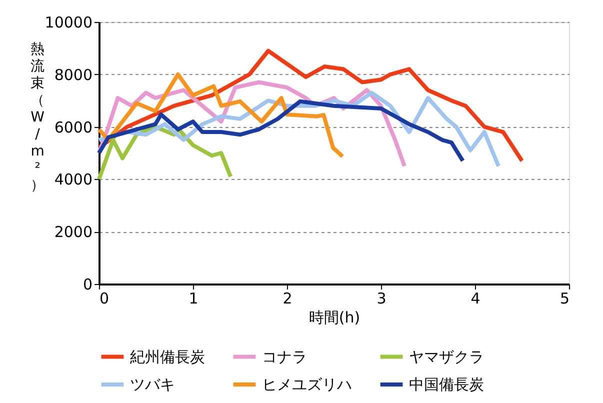 This screenshot has height=403, width=603. Describe the element at coordinates (167, 357) in the screenshot. I see `legend-label: 紀州備長炭` at that location.